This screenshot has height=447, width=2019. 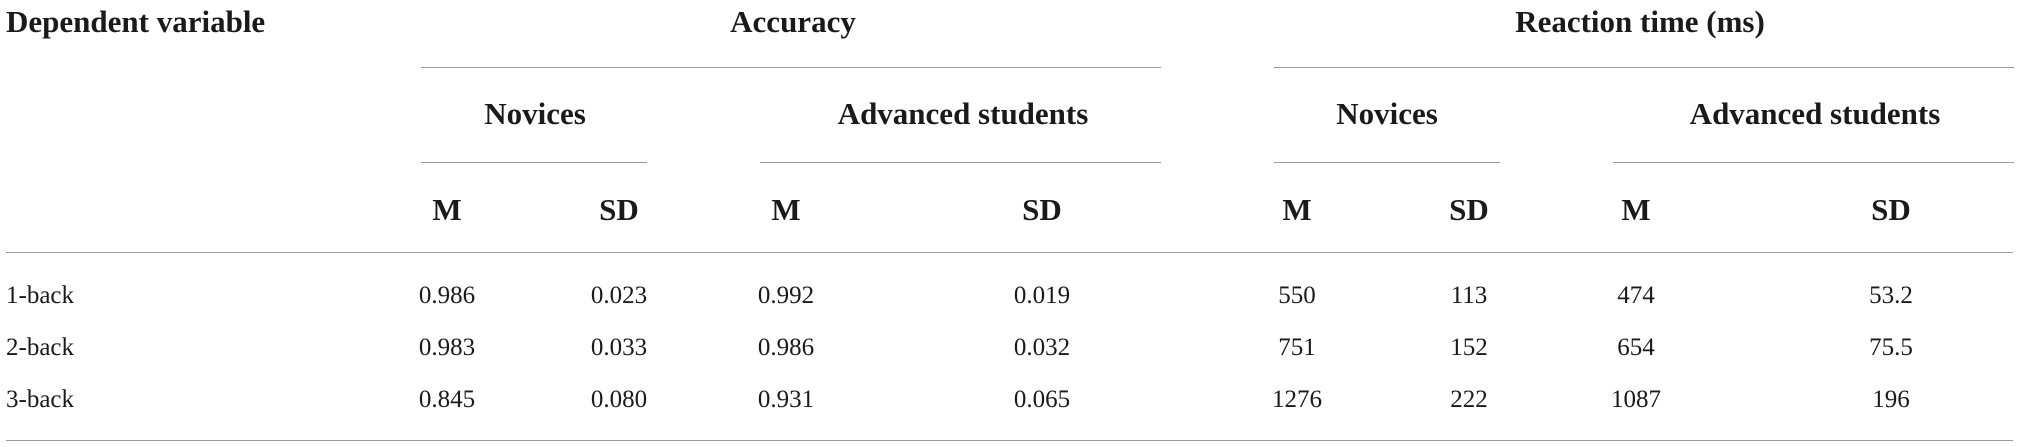 What do you see at coordinates (1636, 295) in the screenshot?
I see `cell: 474` at bounding box center [1636, 295].